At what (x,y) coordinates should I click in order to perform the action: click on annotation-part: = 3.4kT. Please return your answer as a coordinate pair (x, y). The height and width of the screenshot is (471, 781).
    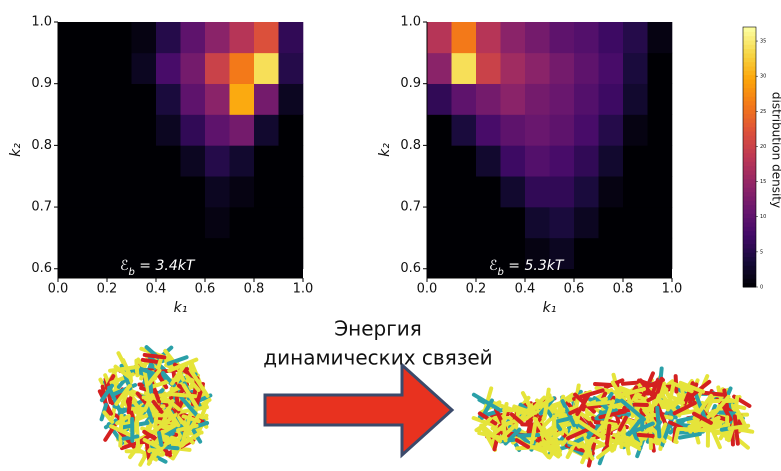
    Looking at the image, I should click on (165, 266).